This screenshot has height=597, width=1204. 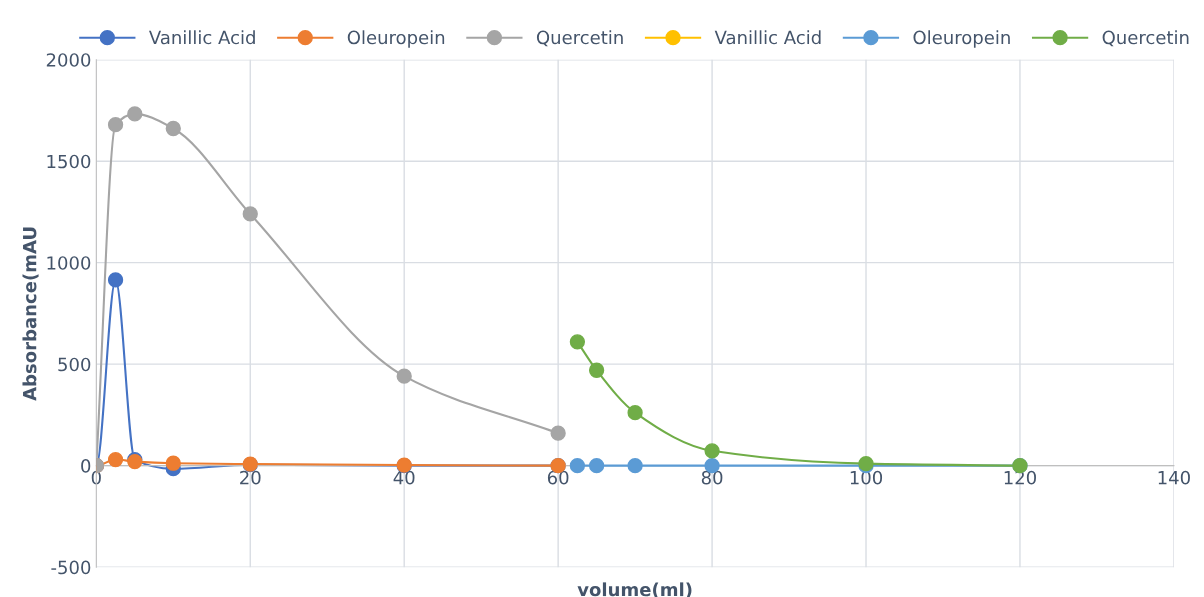 I want to click on y-tick-label: -500, so click(x=71, y=567).